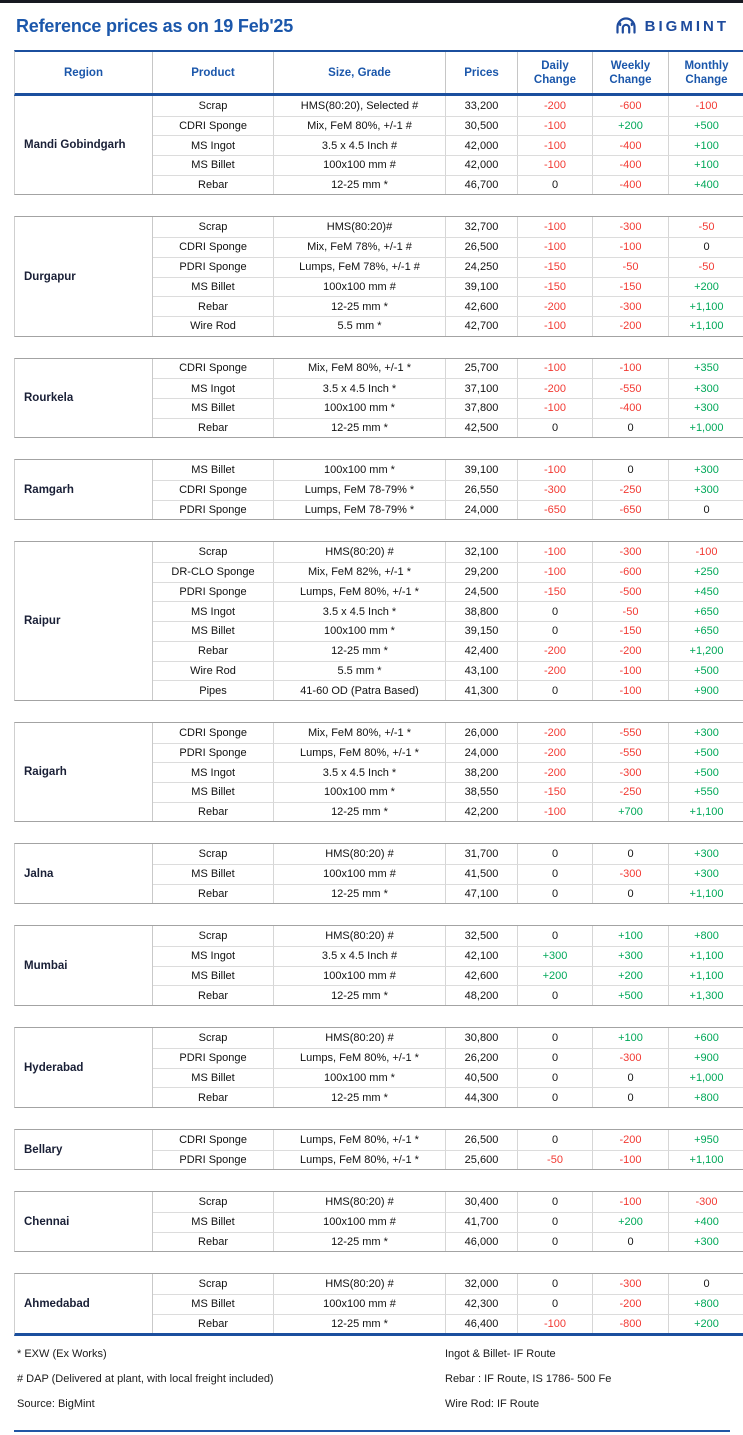 The image size is (743, 1435). I want to click on weekly-change-cell: -300, so click(631, 552).